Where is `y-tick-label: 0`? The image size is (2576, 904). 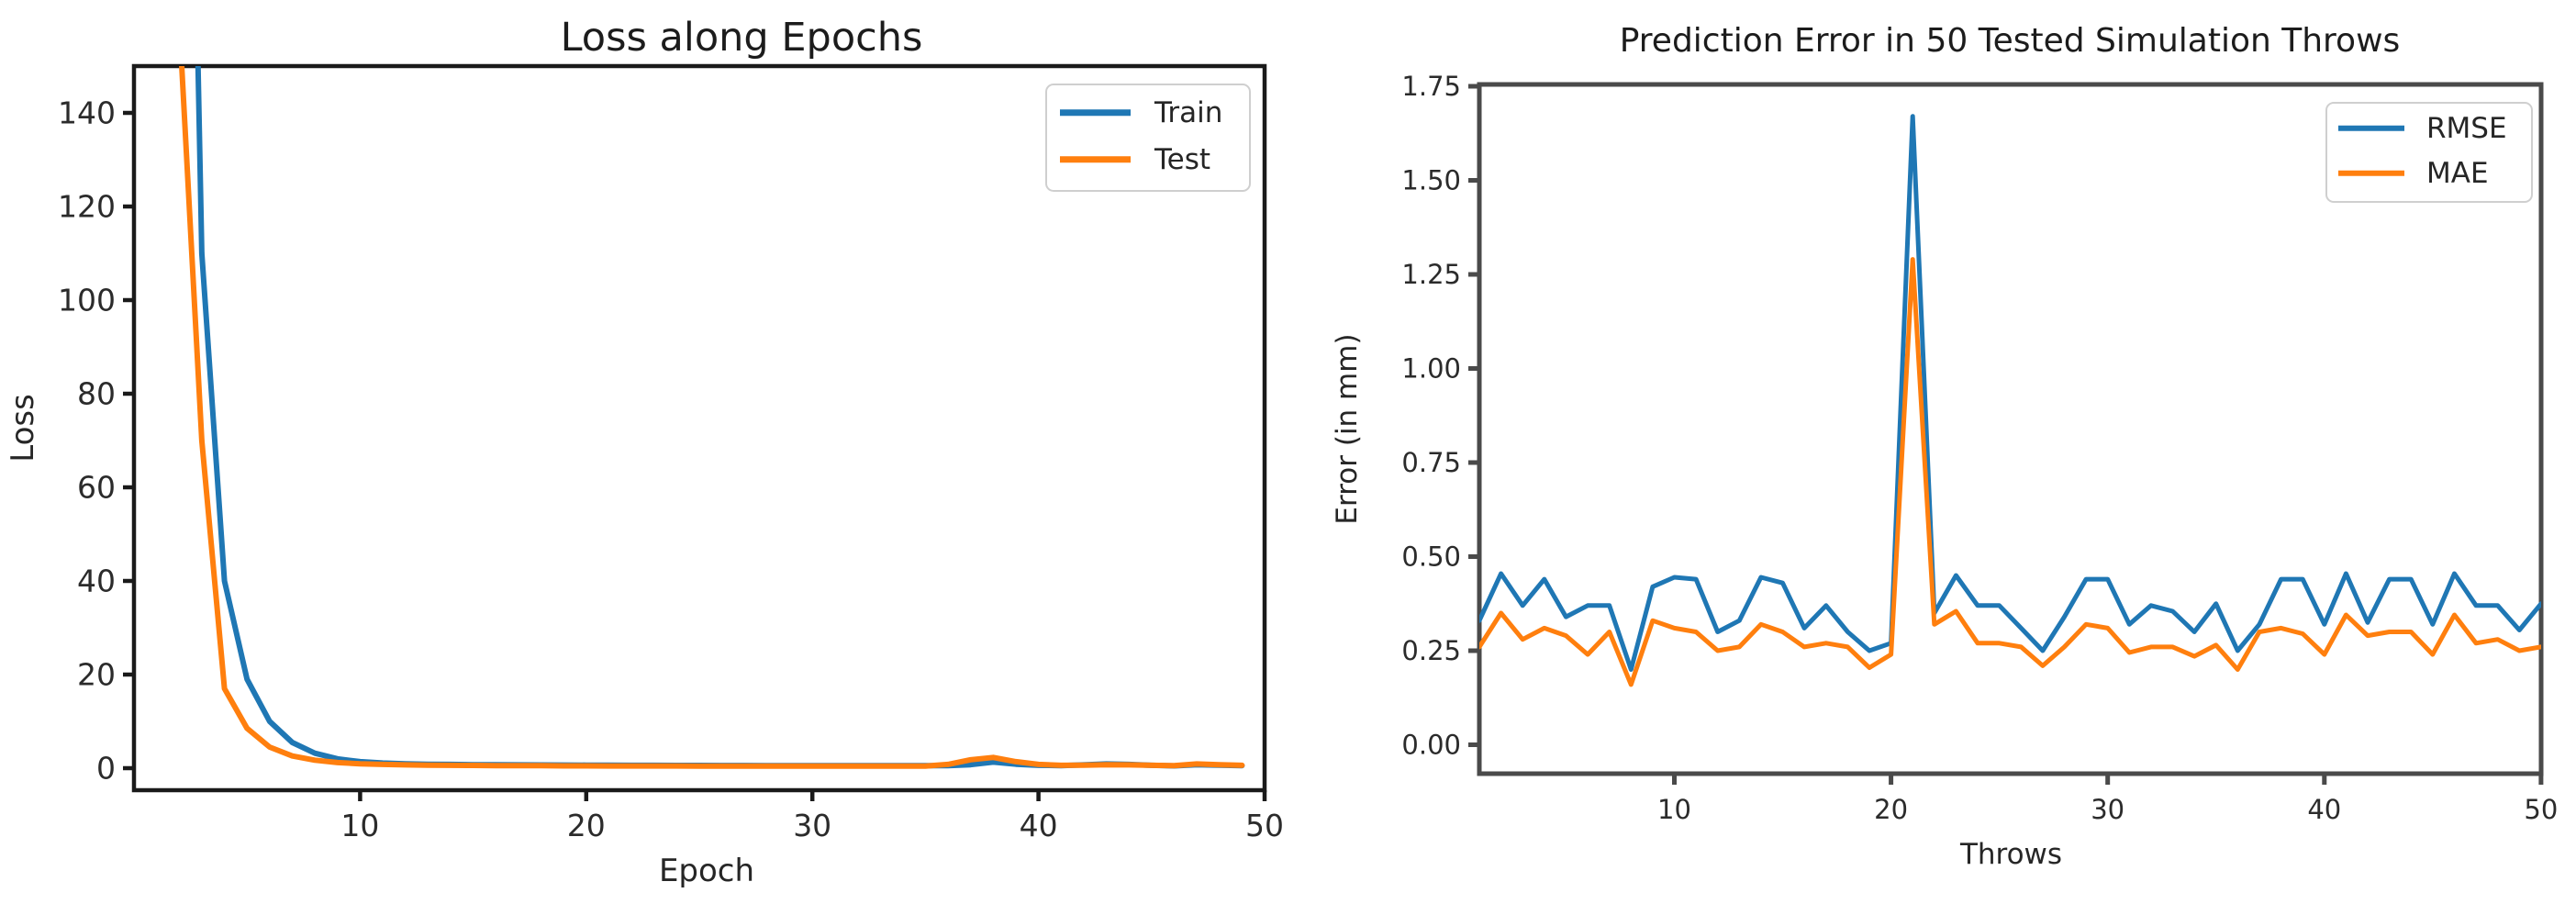 y-tick-label: 0 is located at coordinates (106, 769).